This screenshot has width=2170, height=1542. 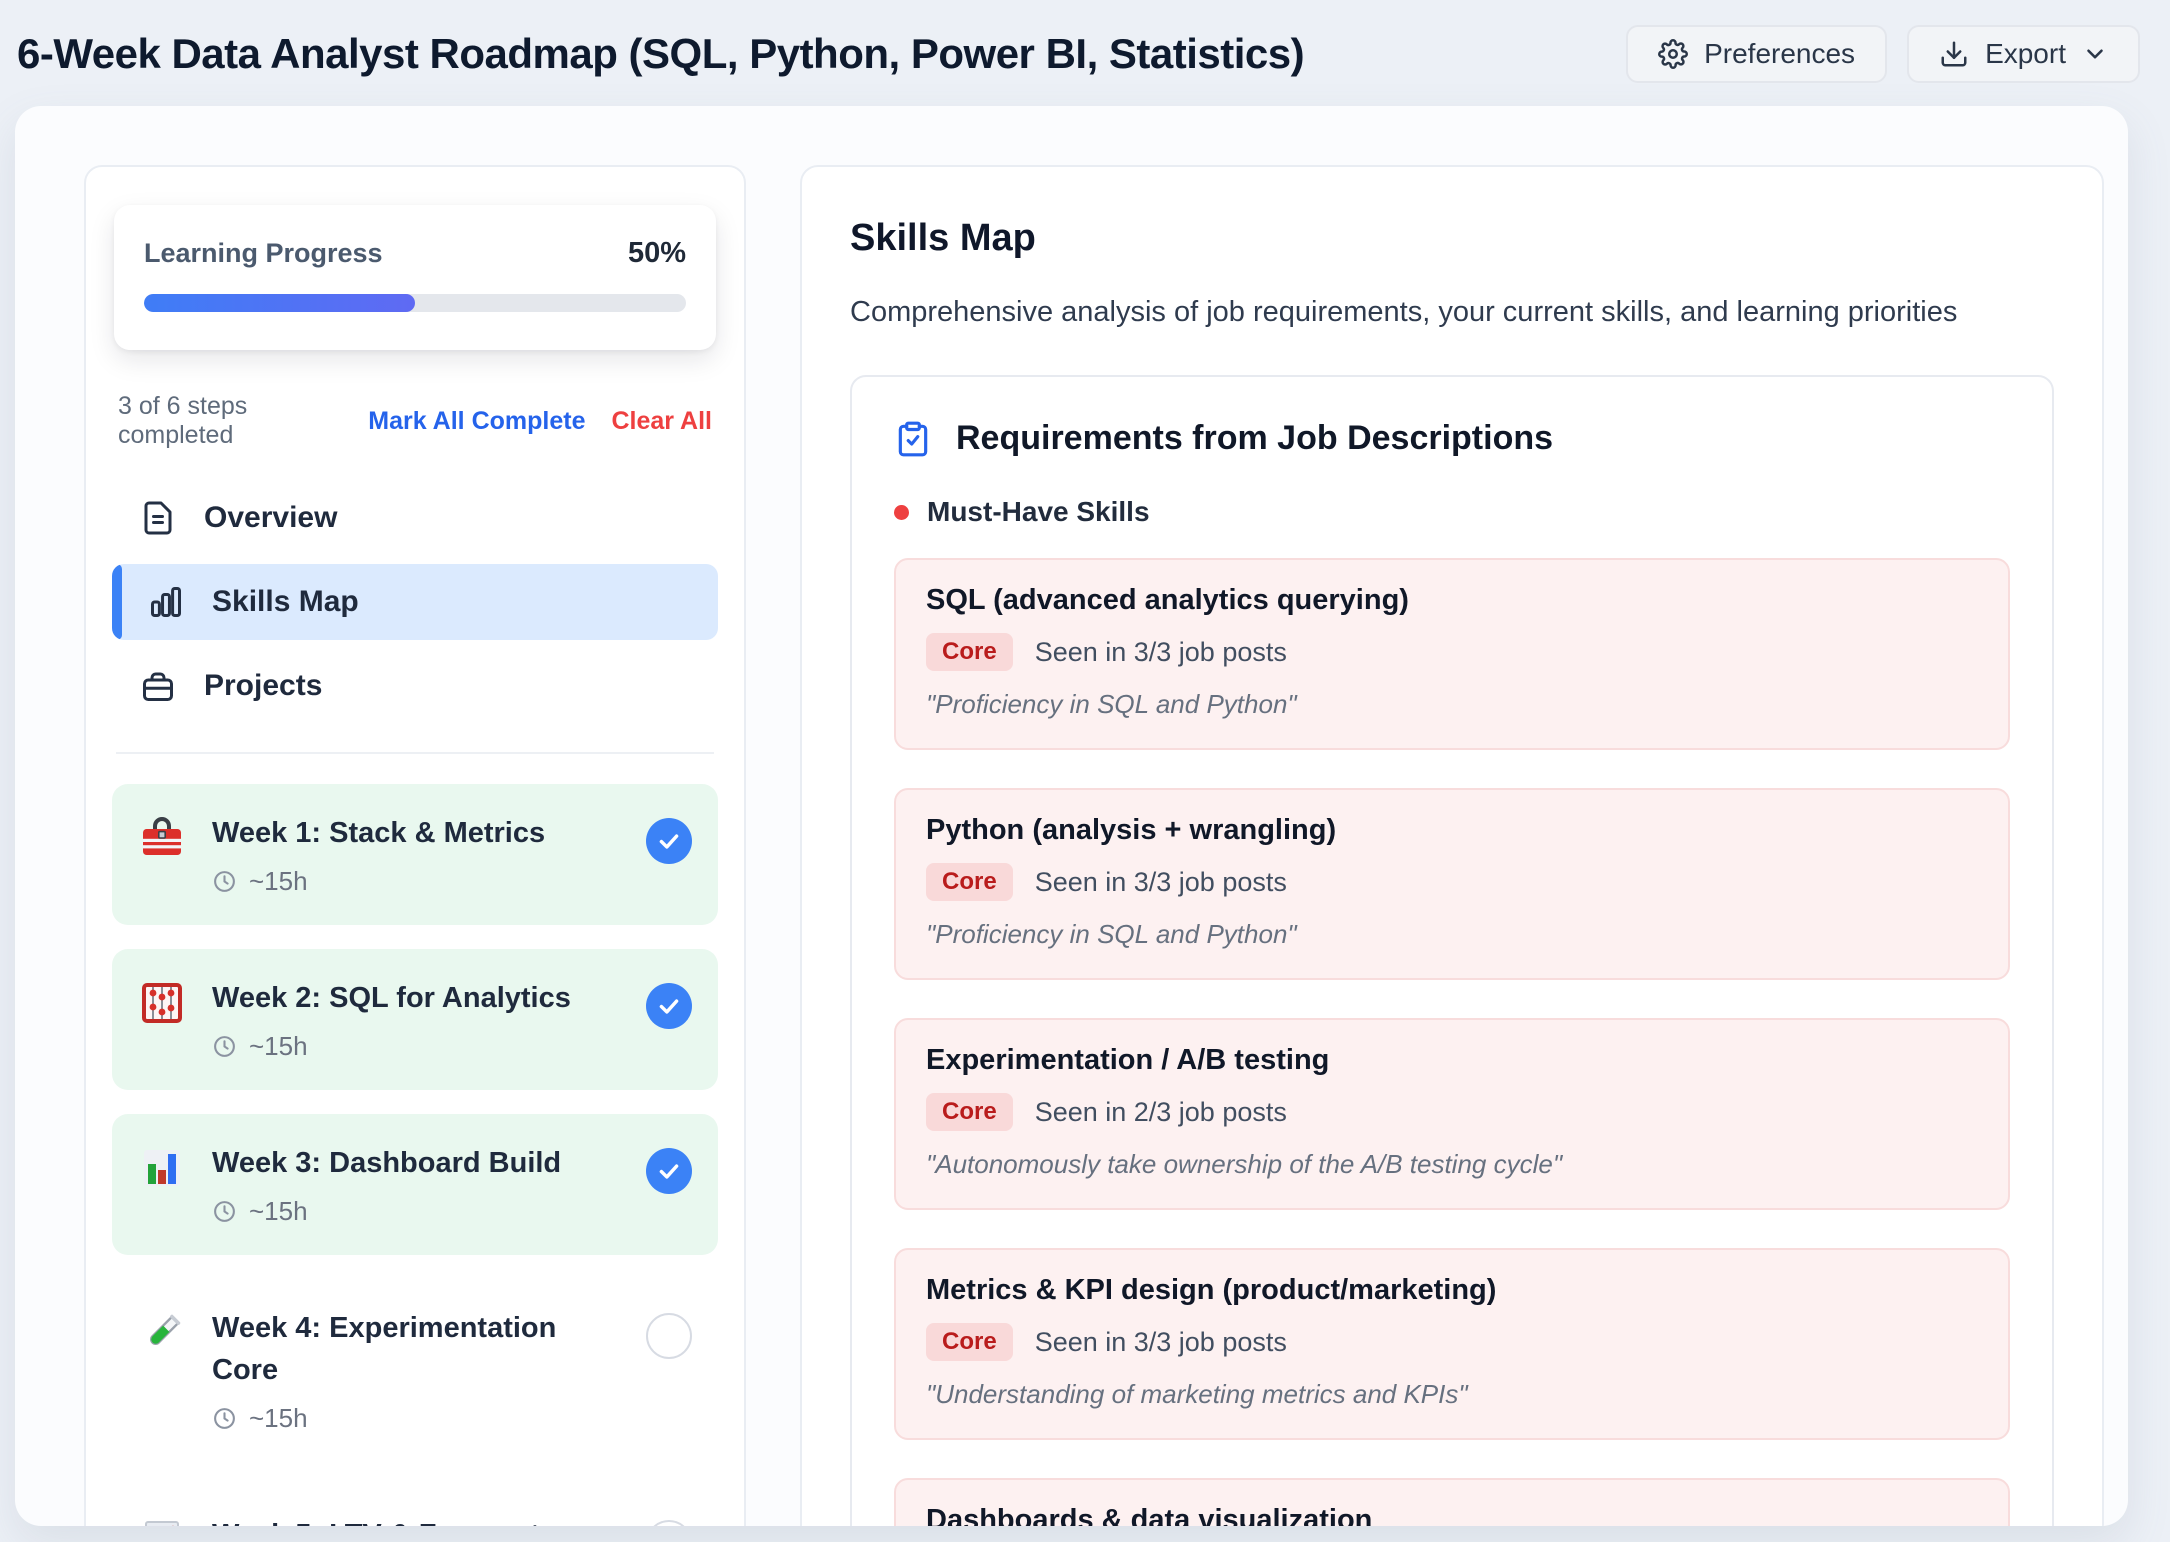 What do you see at coordinates (279, 303) in the screenshot?
I see `progress-bar-fill` at bounding box center [279, 303].